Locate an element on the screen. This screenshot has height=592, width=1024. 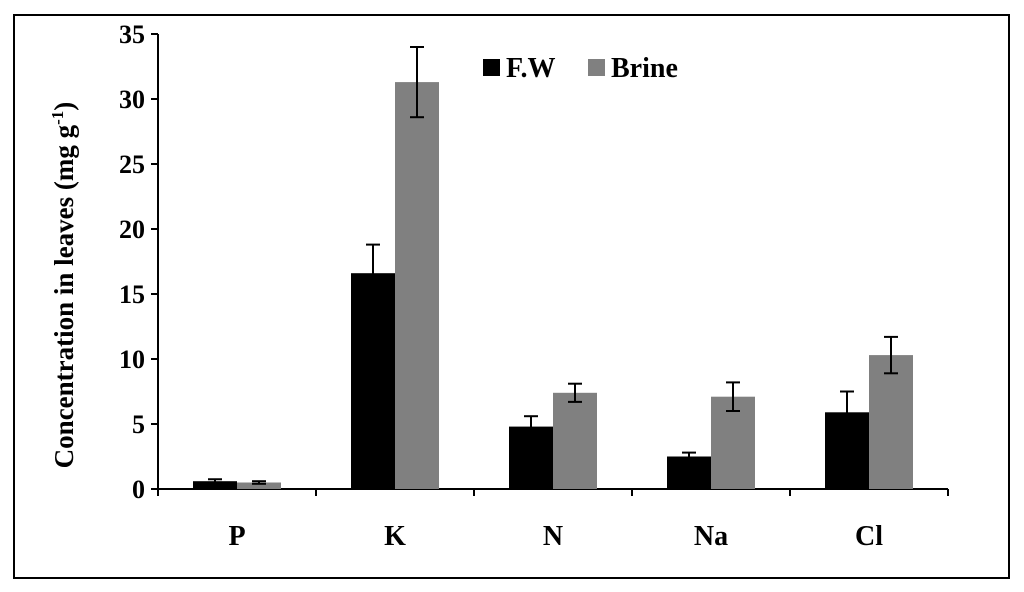
bar-brine-k is located at coordinates (417, 285).